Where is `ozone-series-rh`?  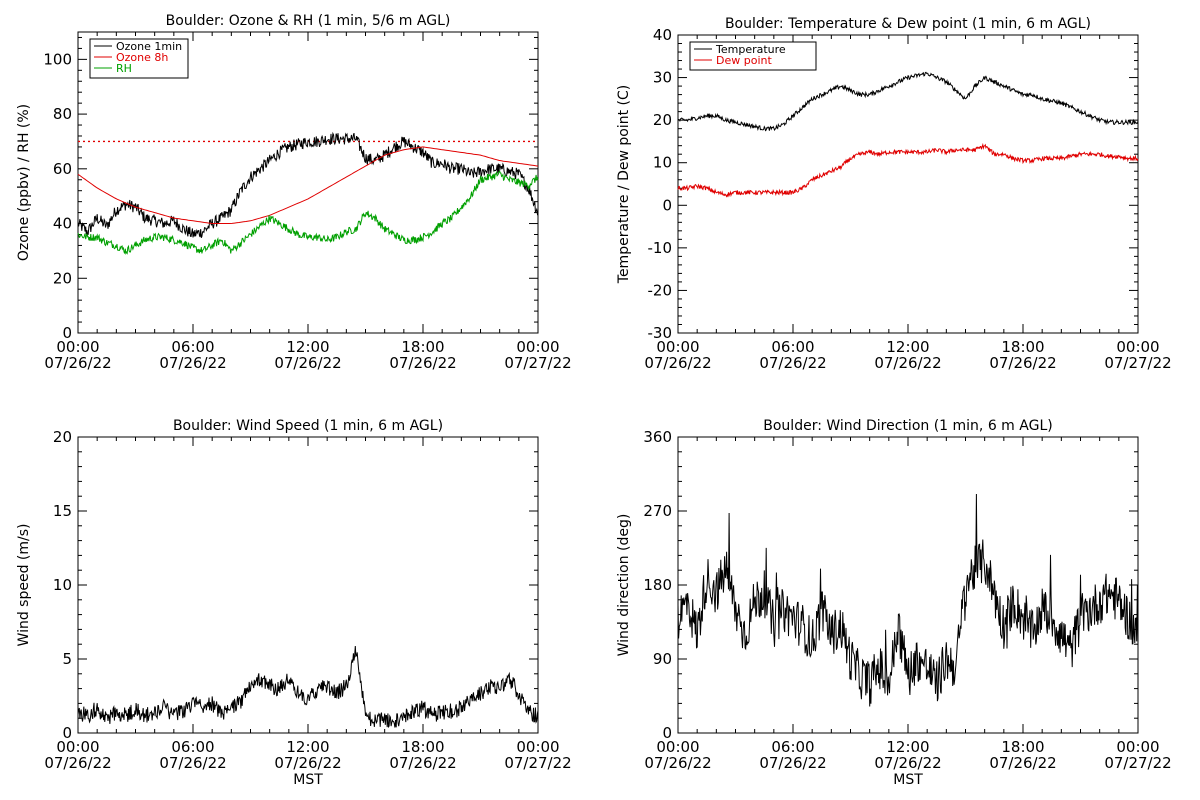 ozone-series-rh is located at coordinates (308, 213).